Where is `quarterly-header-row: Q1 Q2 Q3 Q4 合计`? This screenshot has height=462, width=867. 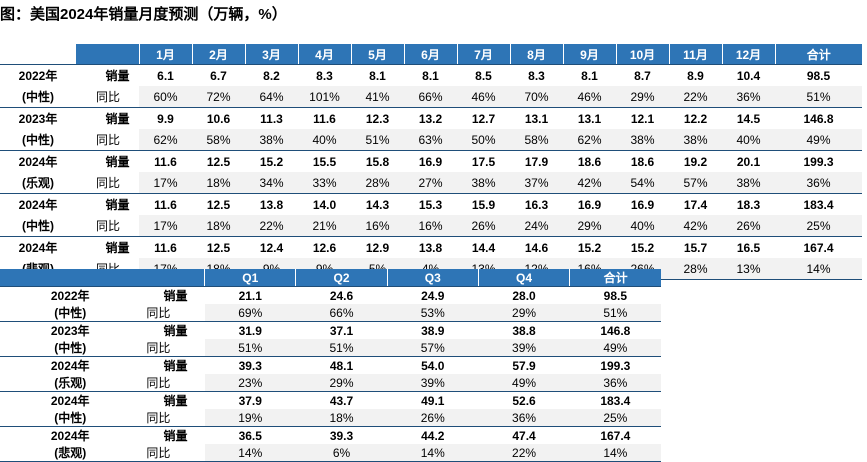
quarterly-header-row: Q1 Q2 Q3 Q4 合计 is located at coordinates (330, 278).